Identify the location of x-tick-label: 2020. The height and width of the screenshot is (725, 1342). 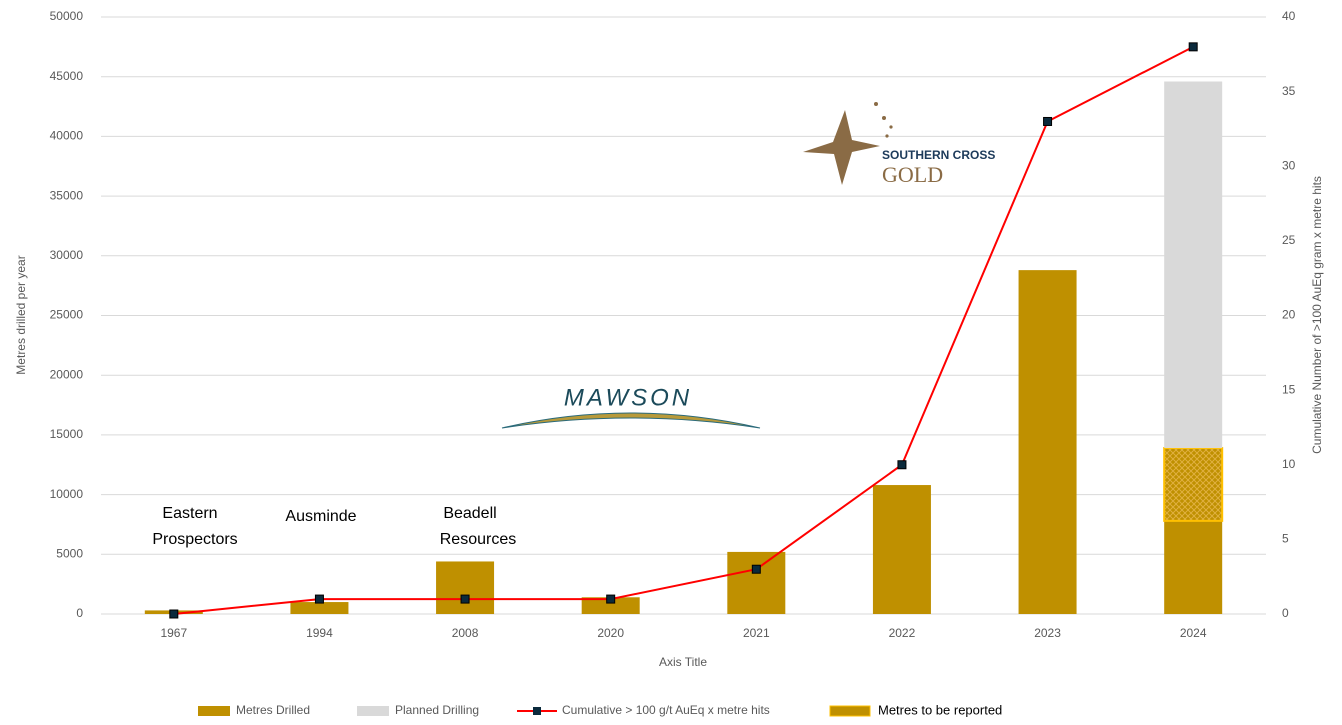
(610, 633).